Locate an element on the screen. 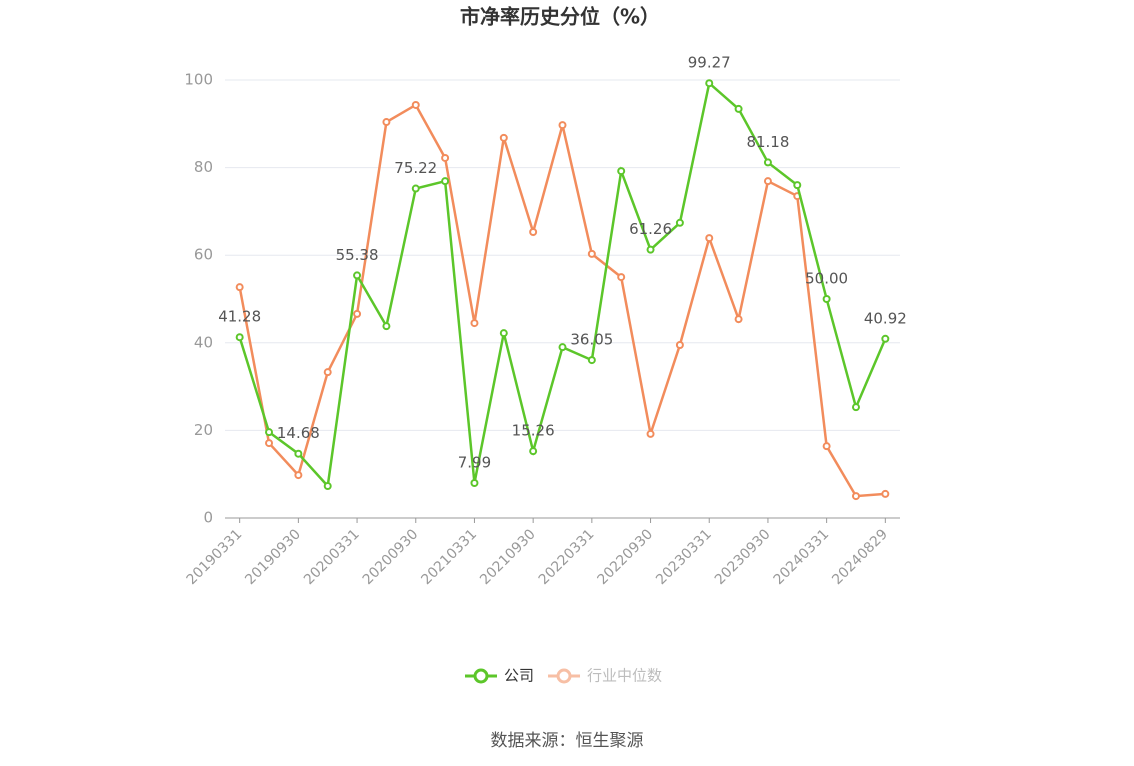 Image resolution: width=1134 pixels, height=766 pixels. x-tick-label: 20240331 is located at coordinates (802, 557).